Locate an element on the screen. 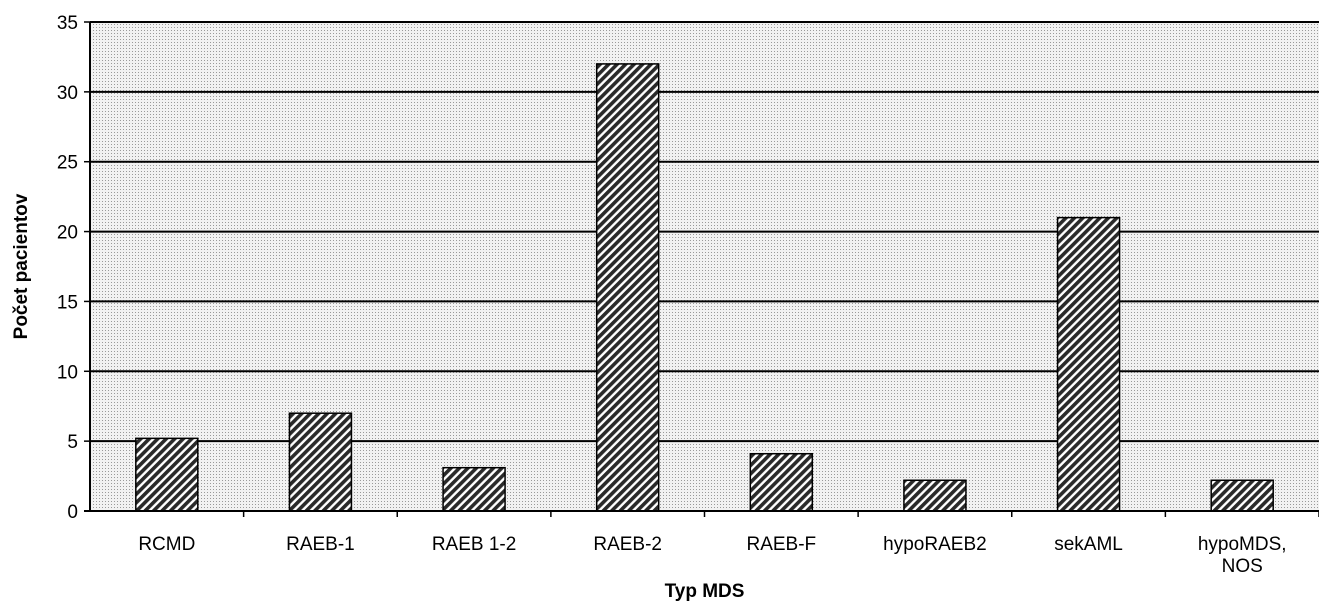 This screenshot has height=601, width=1319. y-tick-label: 0 is located at coordinates (72, 512).